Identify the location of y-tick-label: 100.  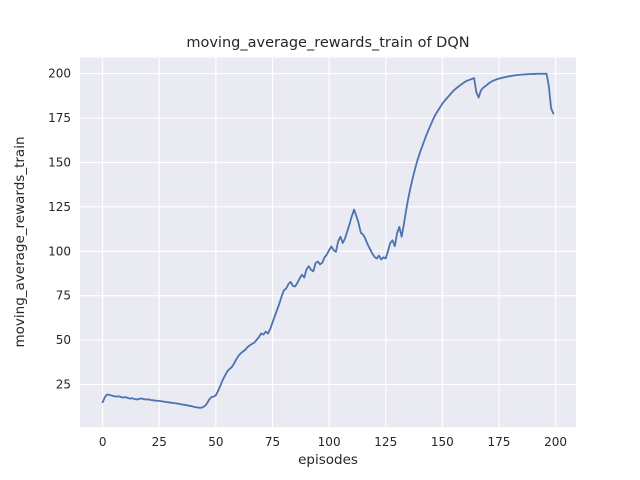
(59, 251).